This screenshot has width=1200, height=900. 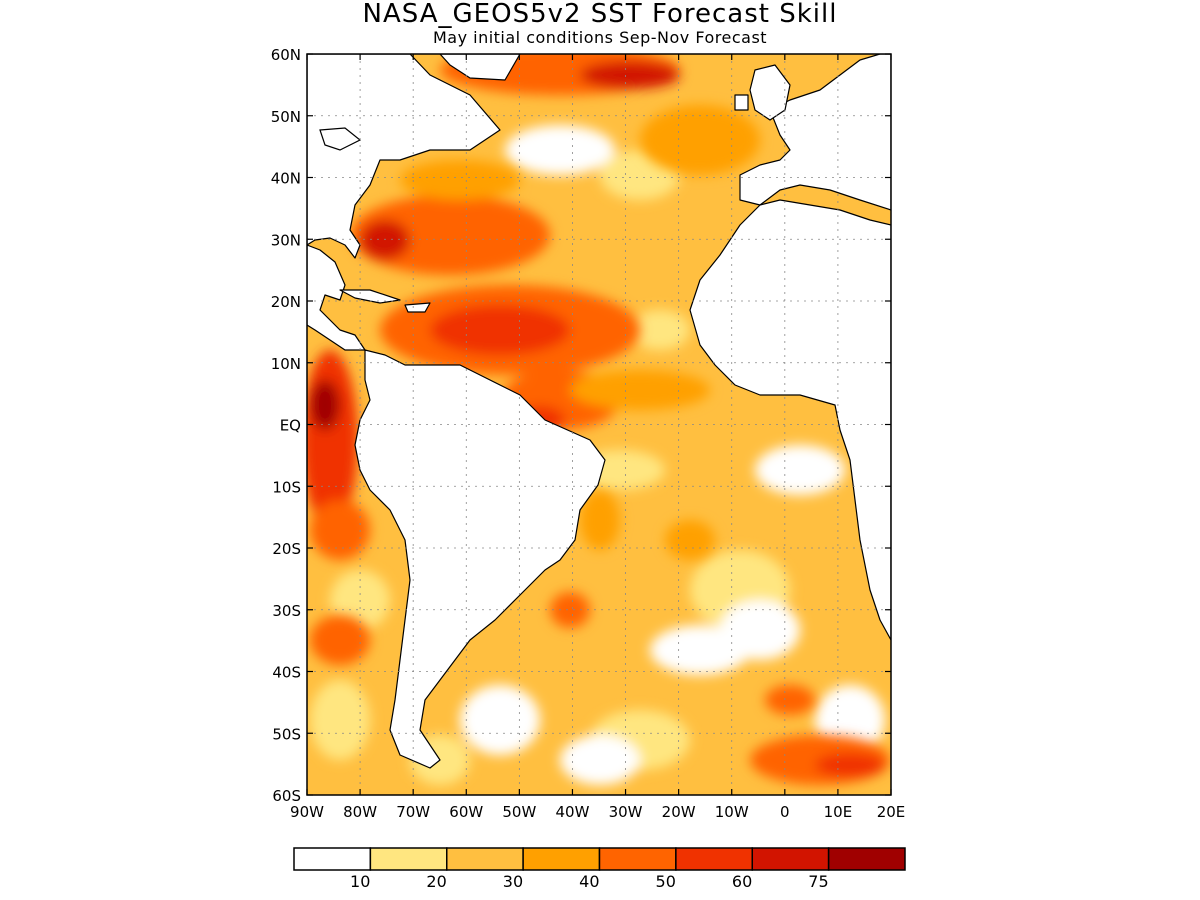 I want to click on lat-label: 20S, so click(x=286, y=549).